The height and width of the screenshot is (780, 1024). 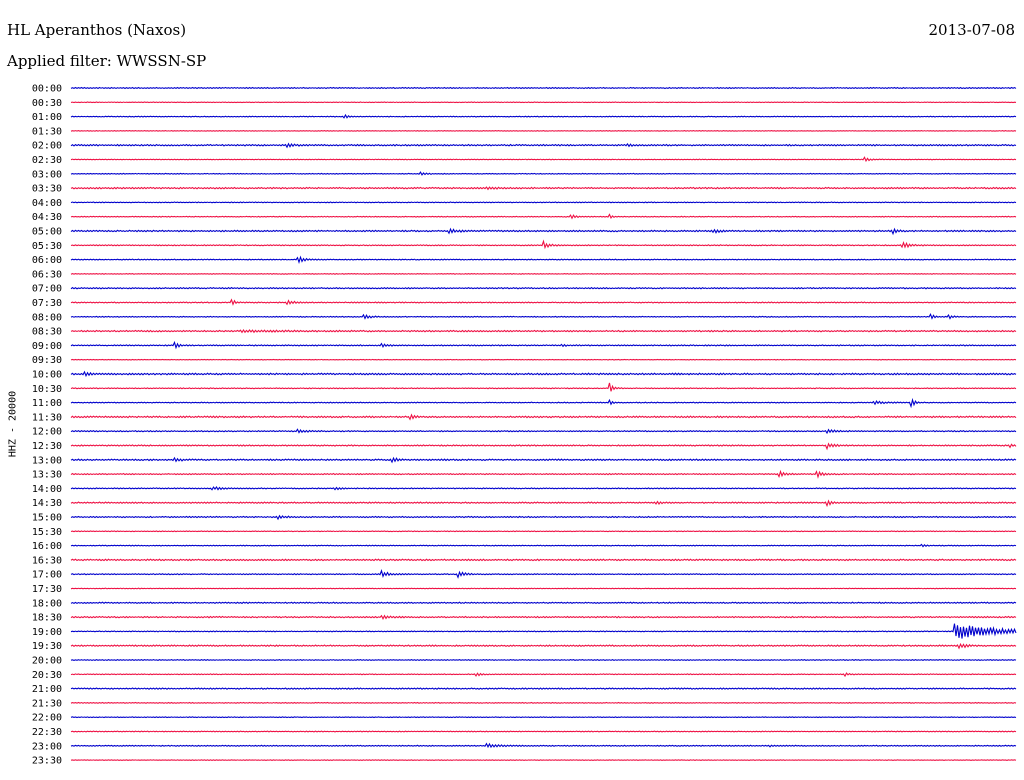 I want to click on time-tick-label: 08:30, so click(x=47, y=332).